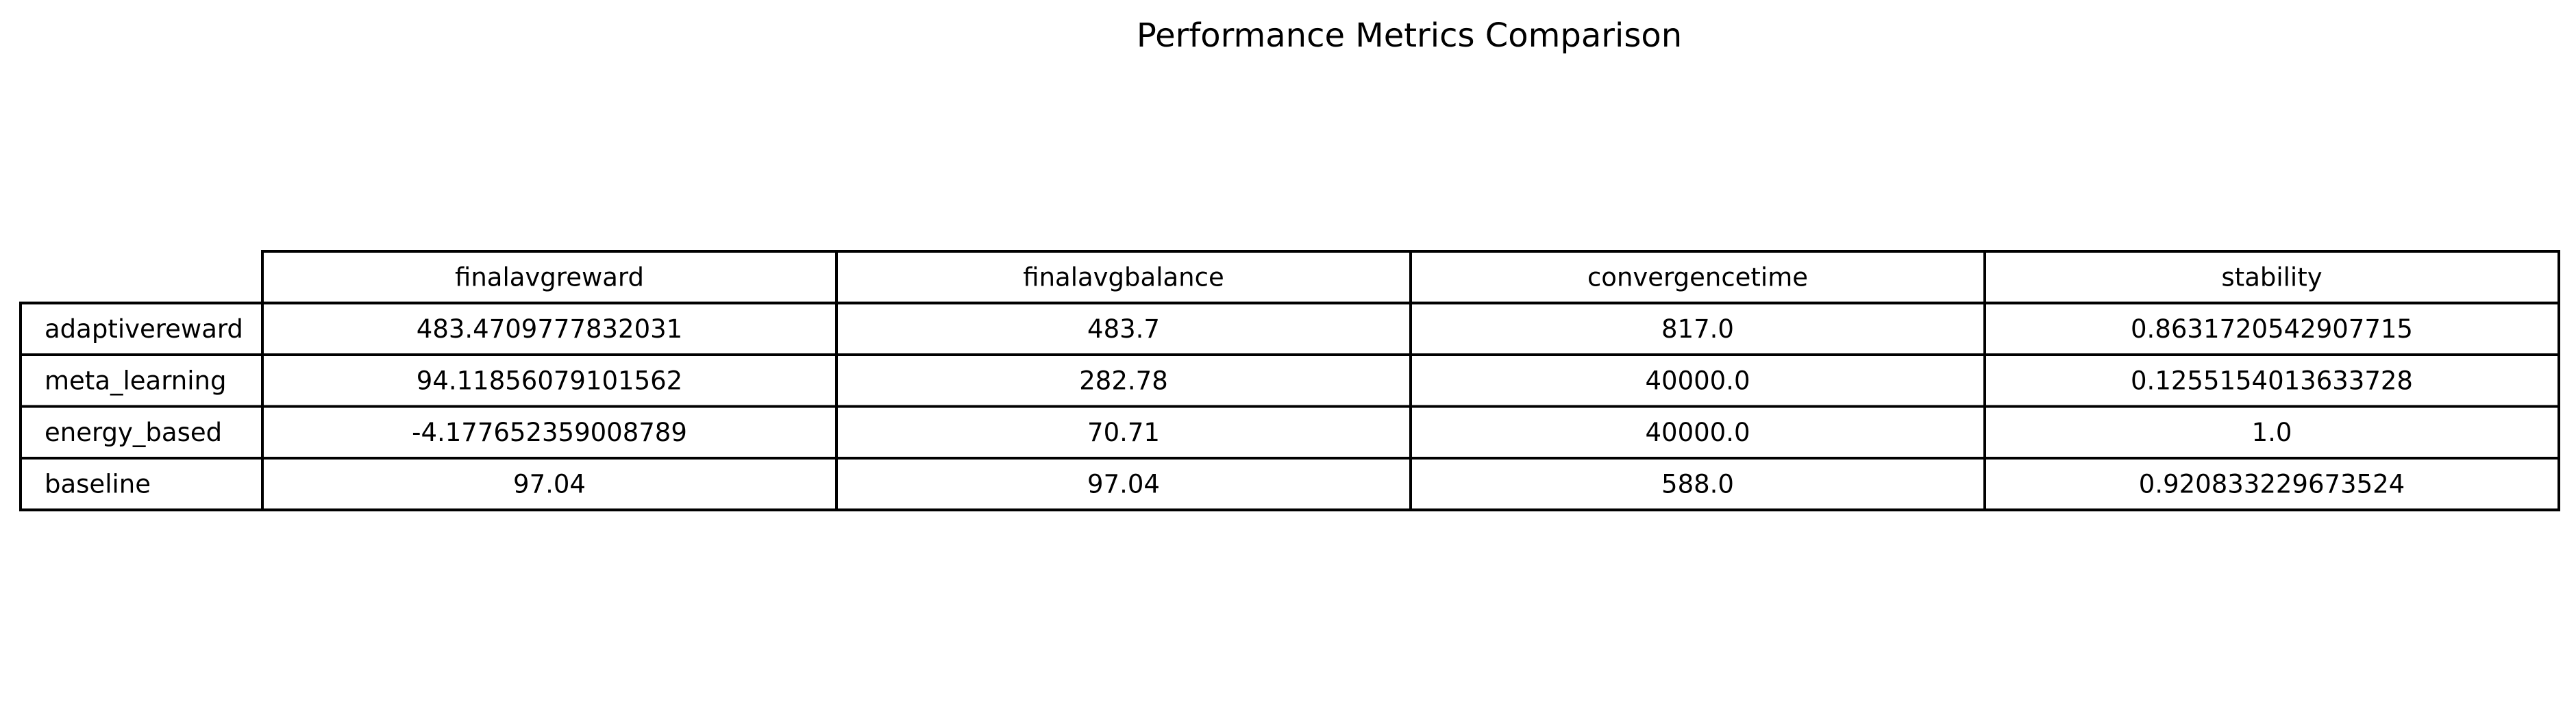  Describe the element at coordinates (144, 329) in the screenshot. I see `row-label: adaptivereward` at that location.